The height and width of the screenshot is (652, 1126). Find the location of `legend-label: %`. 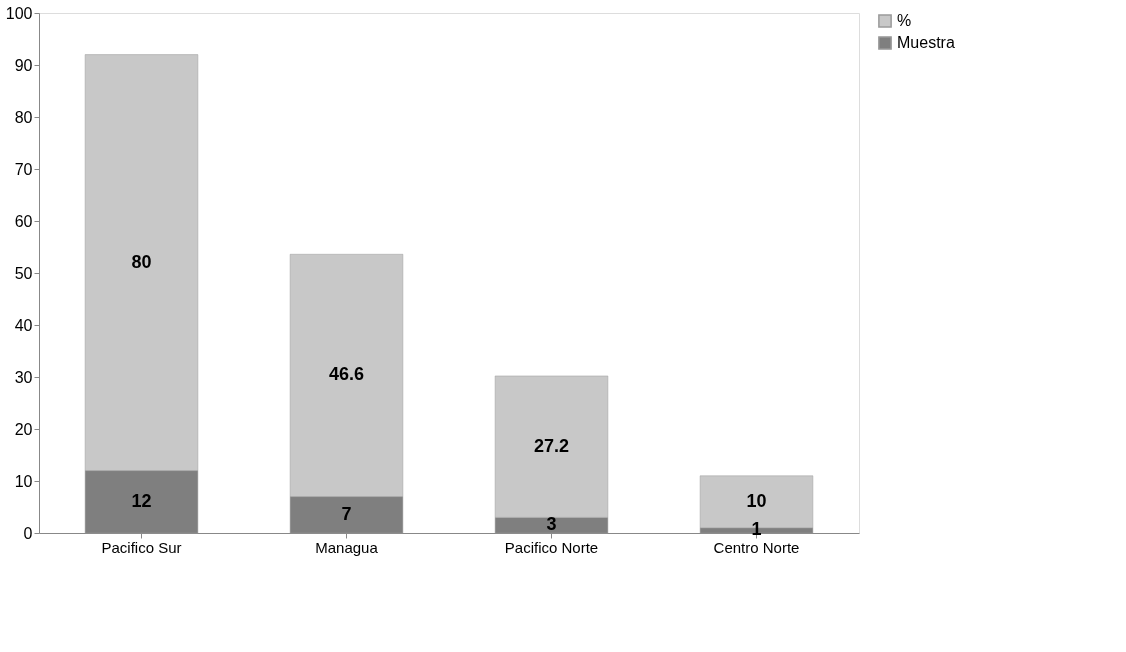

legend-label: % is located at coordinates (904, 20).